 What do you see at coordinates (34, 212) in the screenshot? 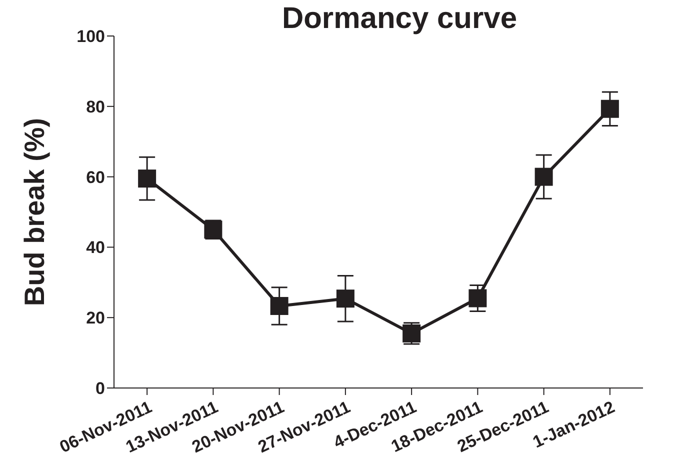
I see `y-axis-title: Bud break (%)` at bounding box center [34, 212].